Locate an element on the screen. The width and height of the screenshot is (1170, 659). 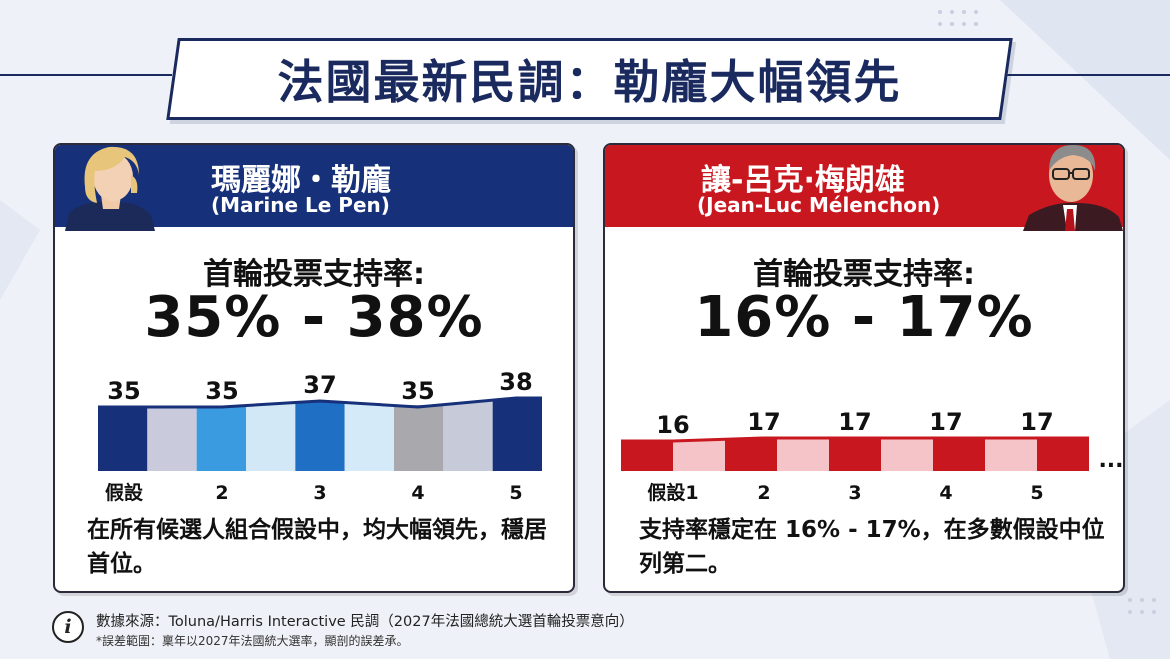
title-rule-right is located at coordinates (1088, 75).